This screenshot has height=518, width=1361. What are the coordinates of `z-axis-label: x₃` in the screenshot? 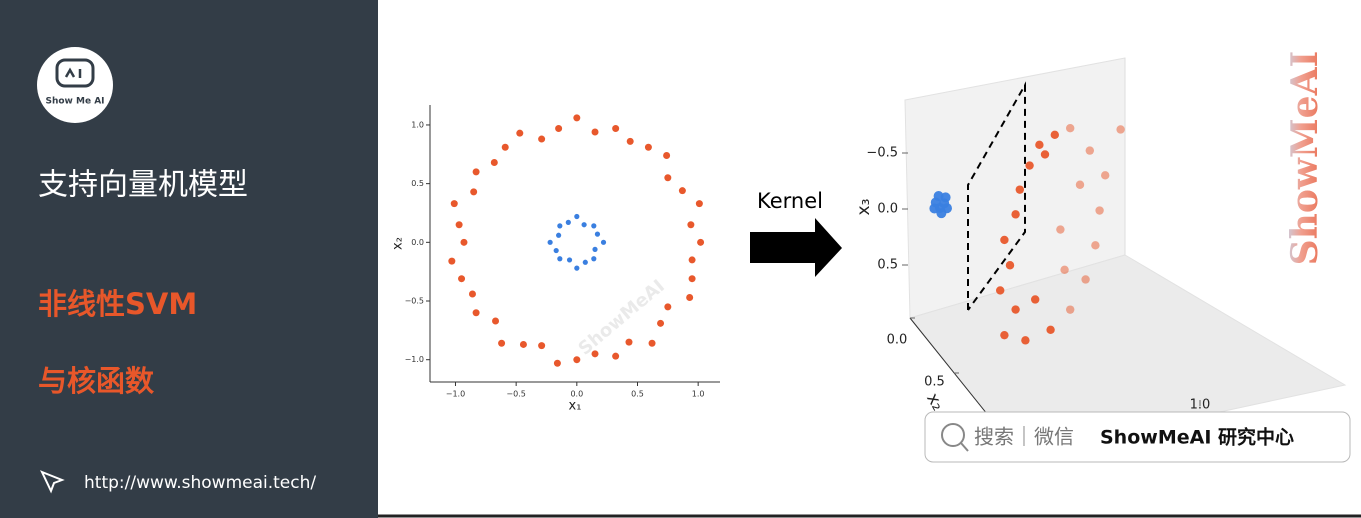 It's located at (864, 207).